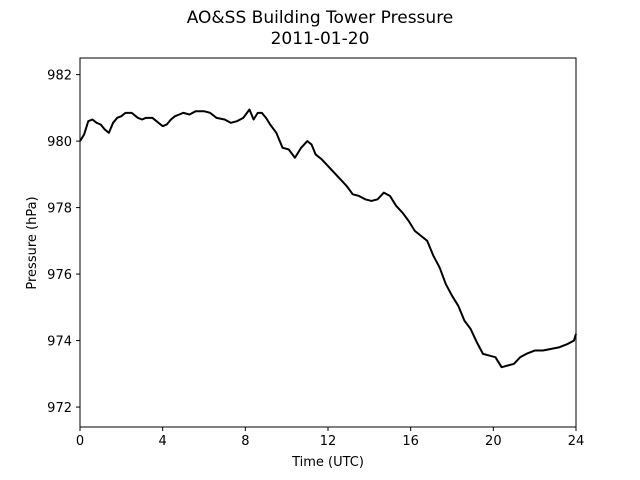 The image size is (640, 480). I want to click on x-tick-label: 8, so click(245, 441).